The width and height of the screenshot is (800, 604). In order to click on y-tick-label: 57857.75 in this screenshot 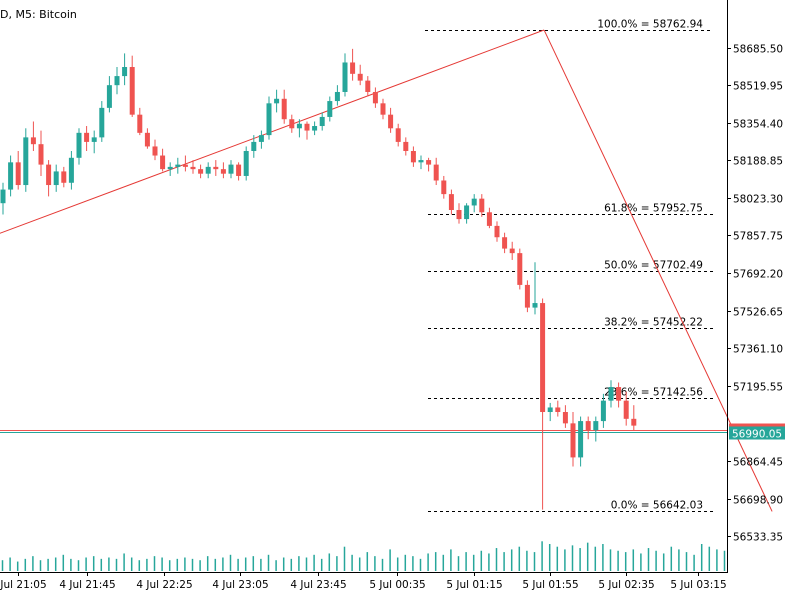, I will do `click(758, 237)`.